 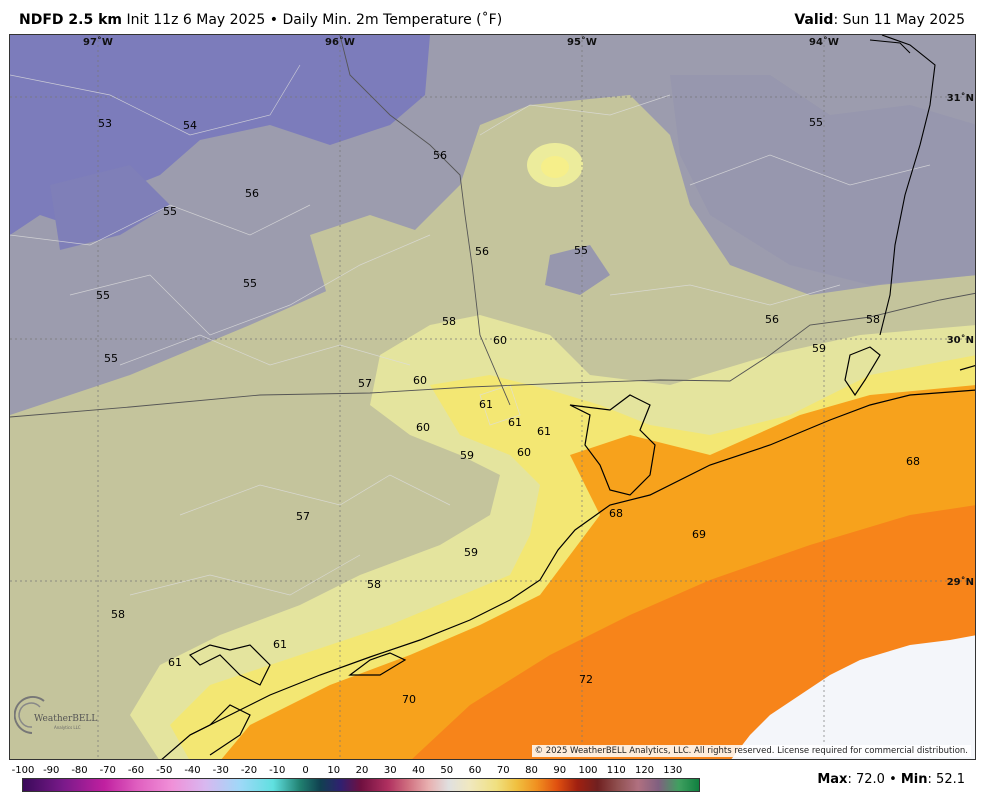 I want to click on cool-region-ne, so click(x=822, y=180).